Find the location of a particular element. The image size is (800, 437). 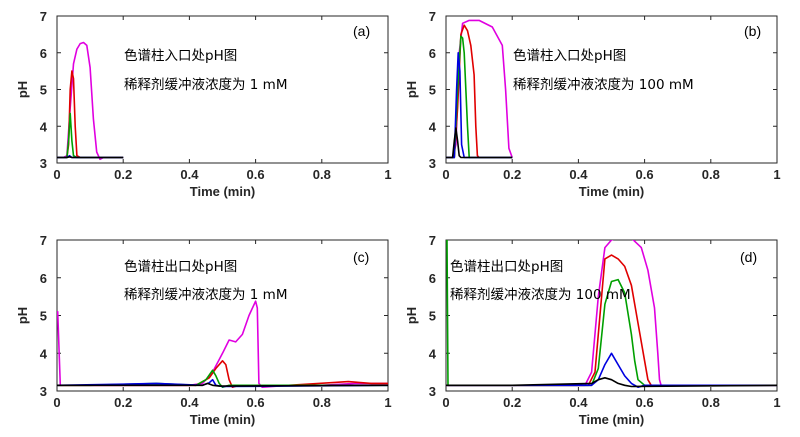

panel-label: (a) is located at coordinates (361, 31).